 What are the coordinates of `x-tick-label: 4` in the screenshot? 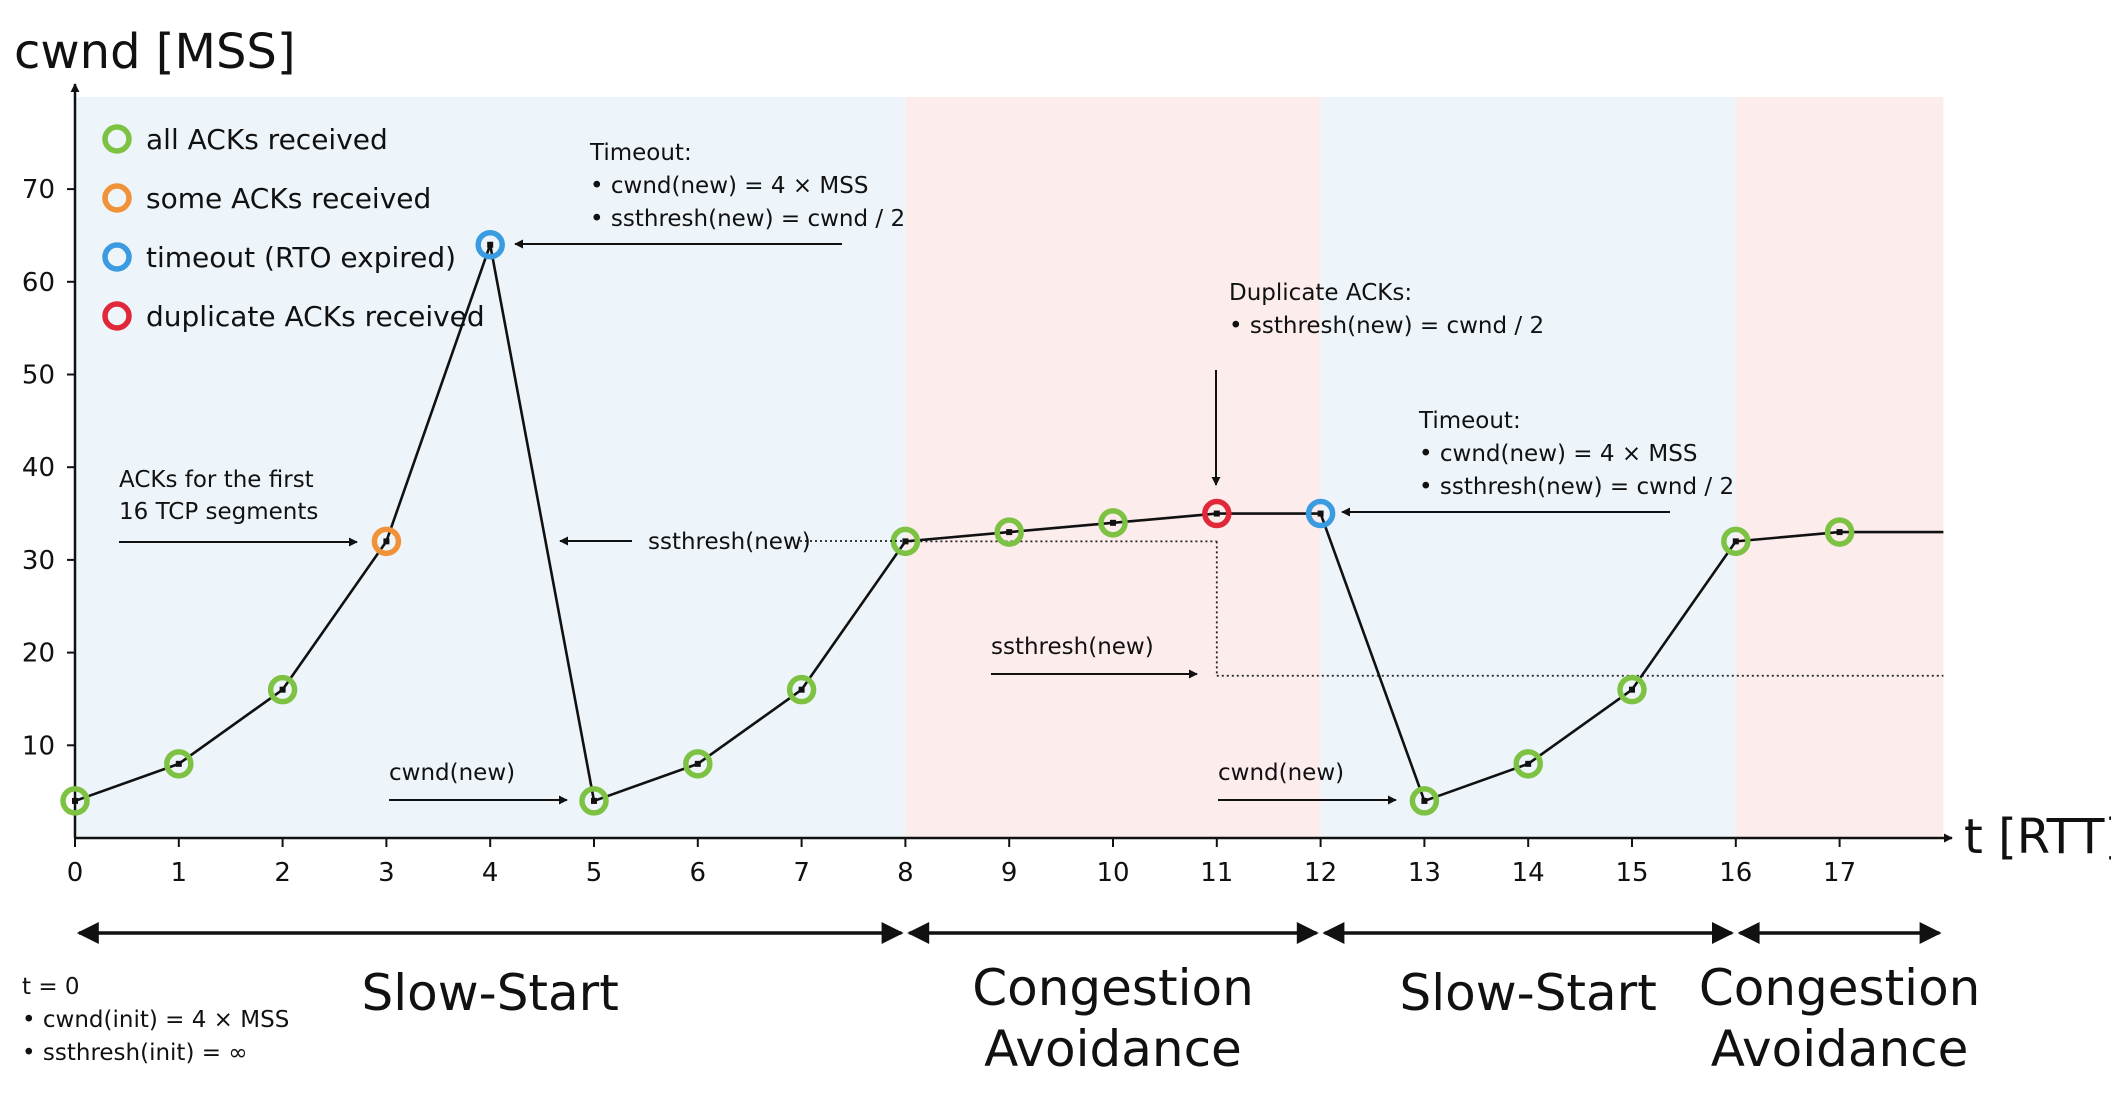 It's located at (490, 873).